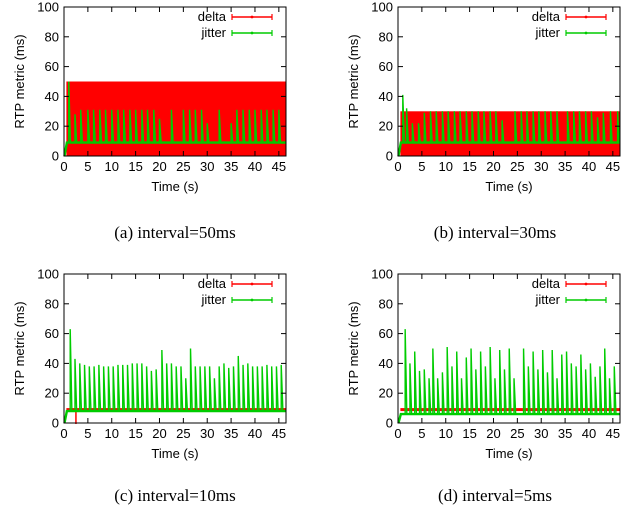 This screenshot has width=638, height=515. Describe the element at coordinates (52, 66) in the screenshot. I see `y-tick-label: 60` at that location.